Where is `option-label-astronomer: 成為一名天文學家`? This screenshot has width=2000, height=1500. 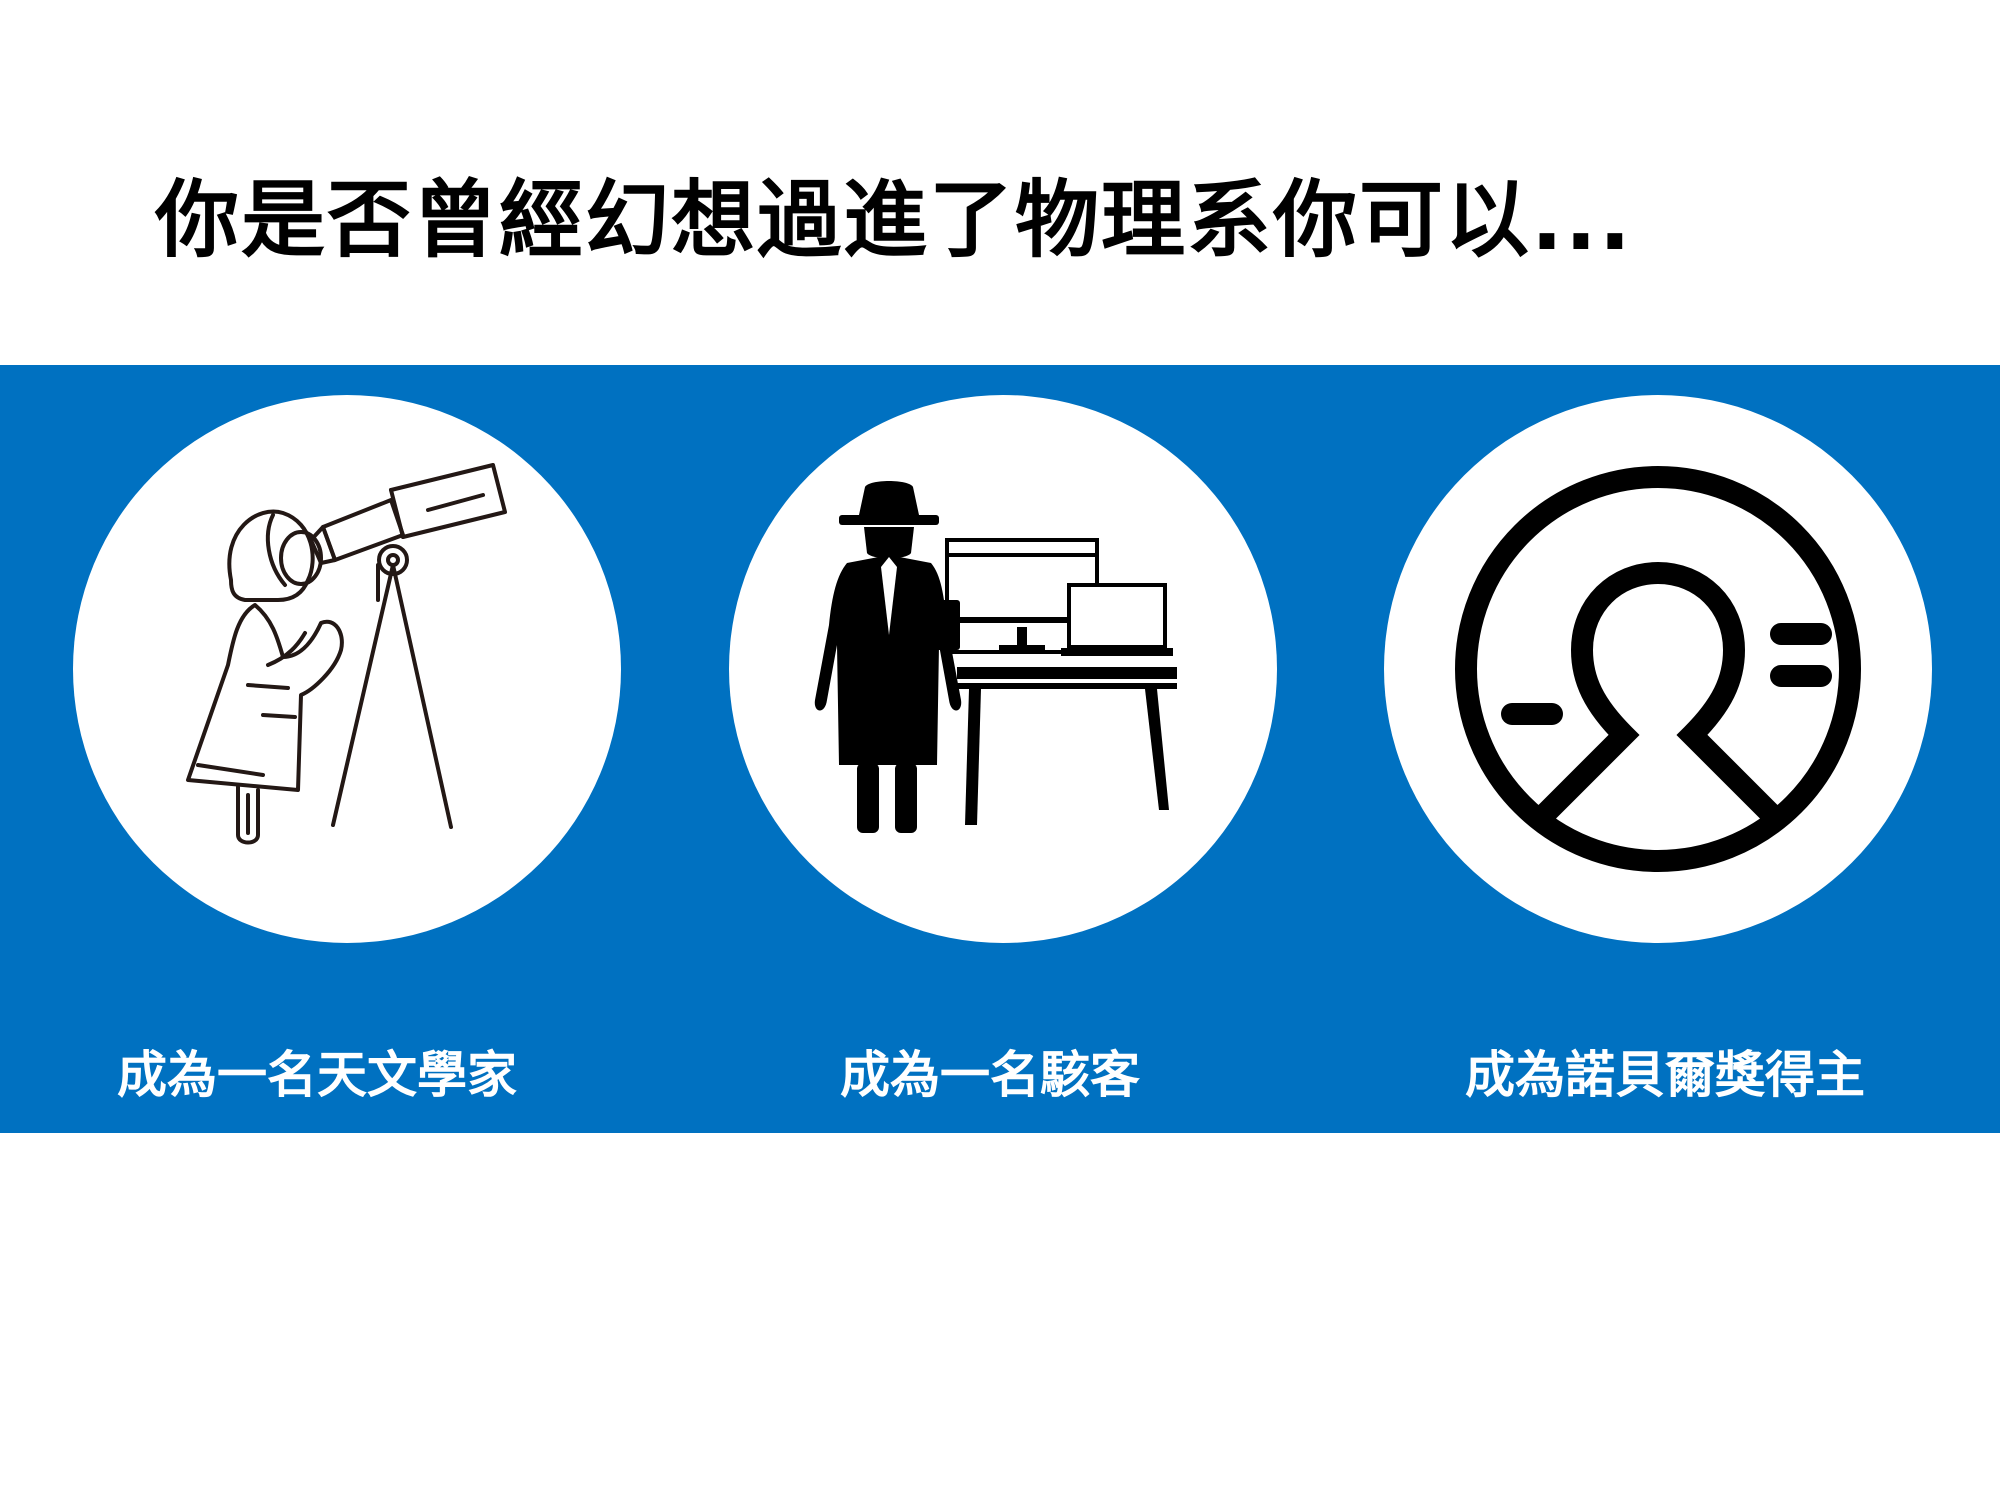 option-label-astronomer: 成為一名天文學家 is located at coordinates (317, 1075).